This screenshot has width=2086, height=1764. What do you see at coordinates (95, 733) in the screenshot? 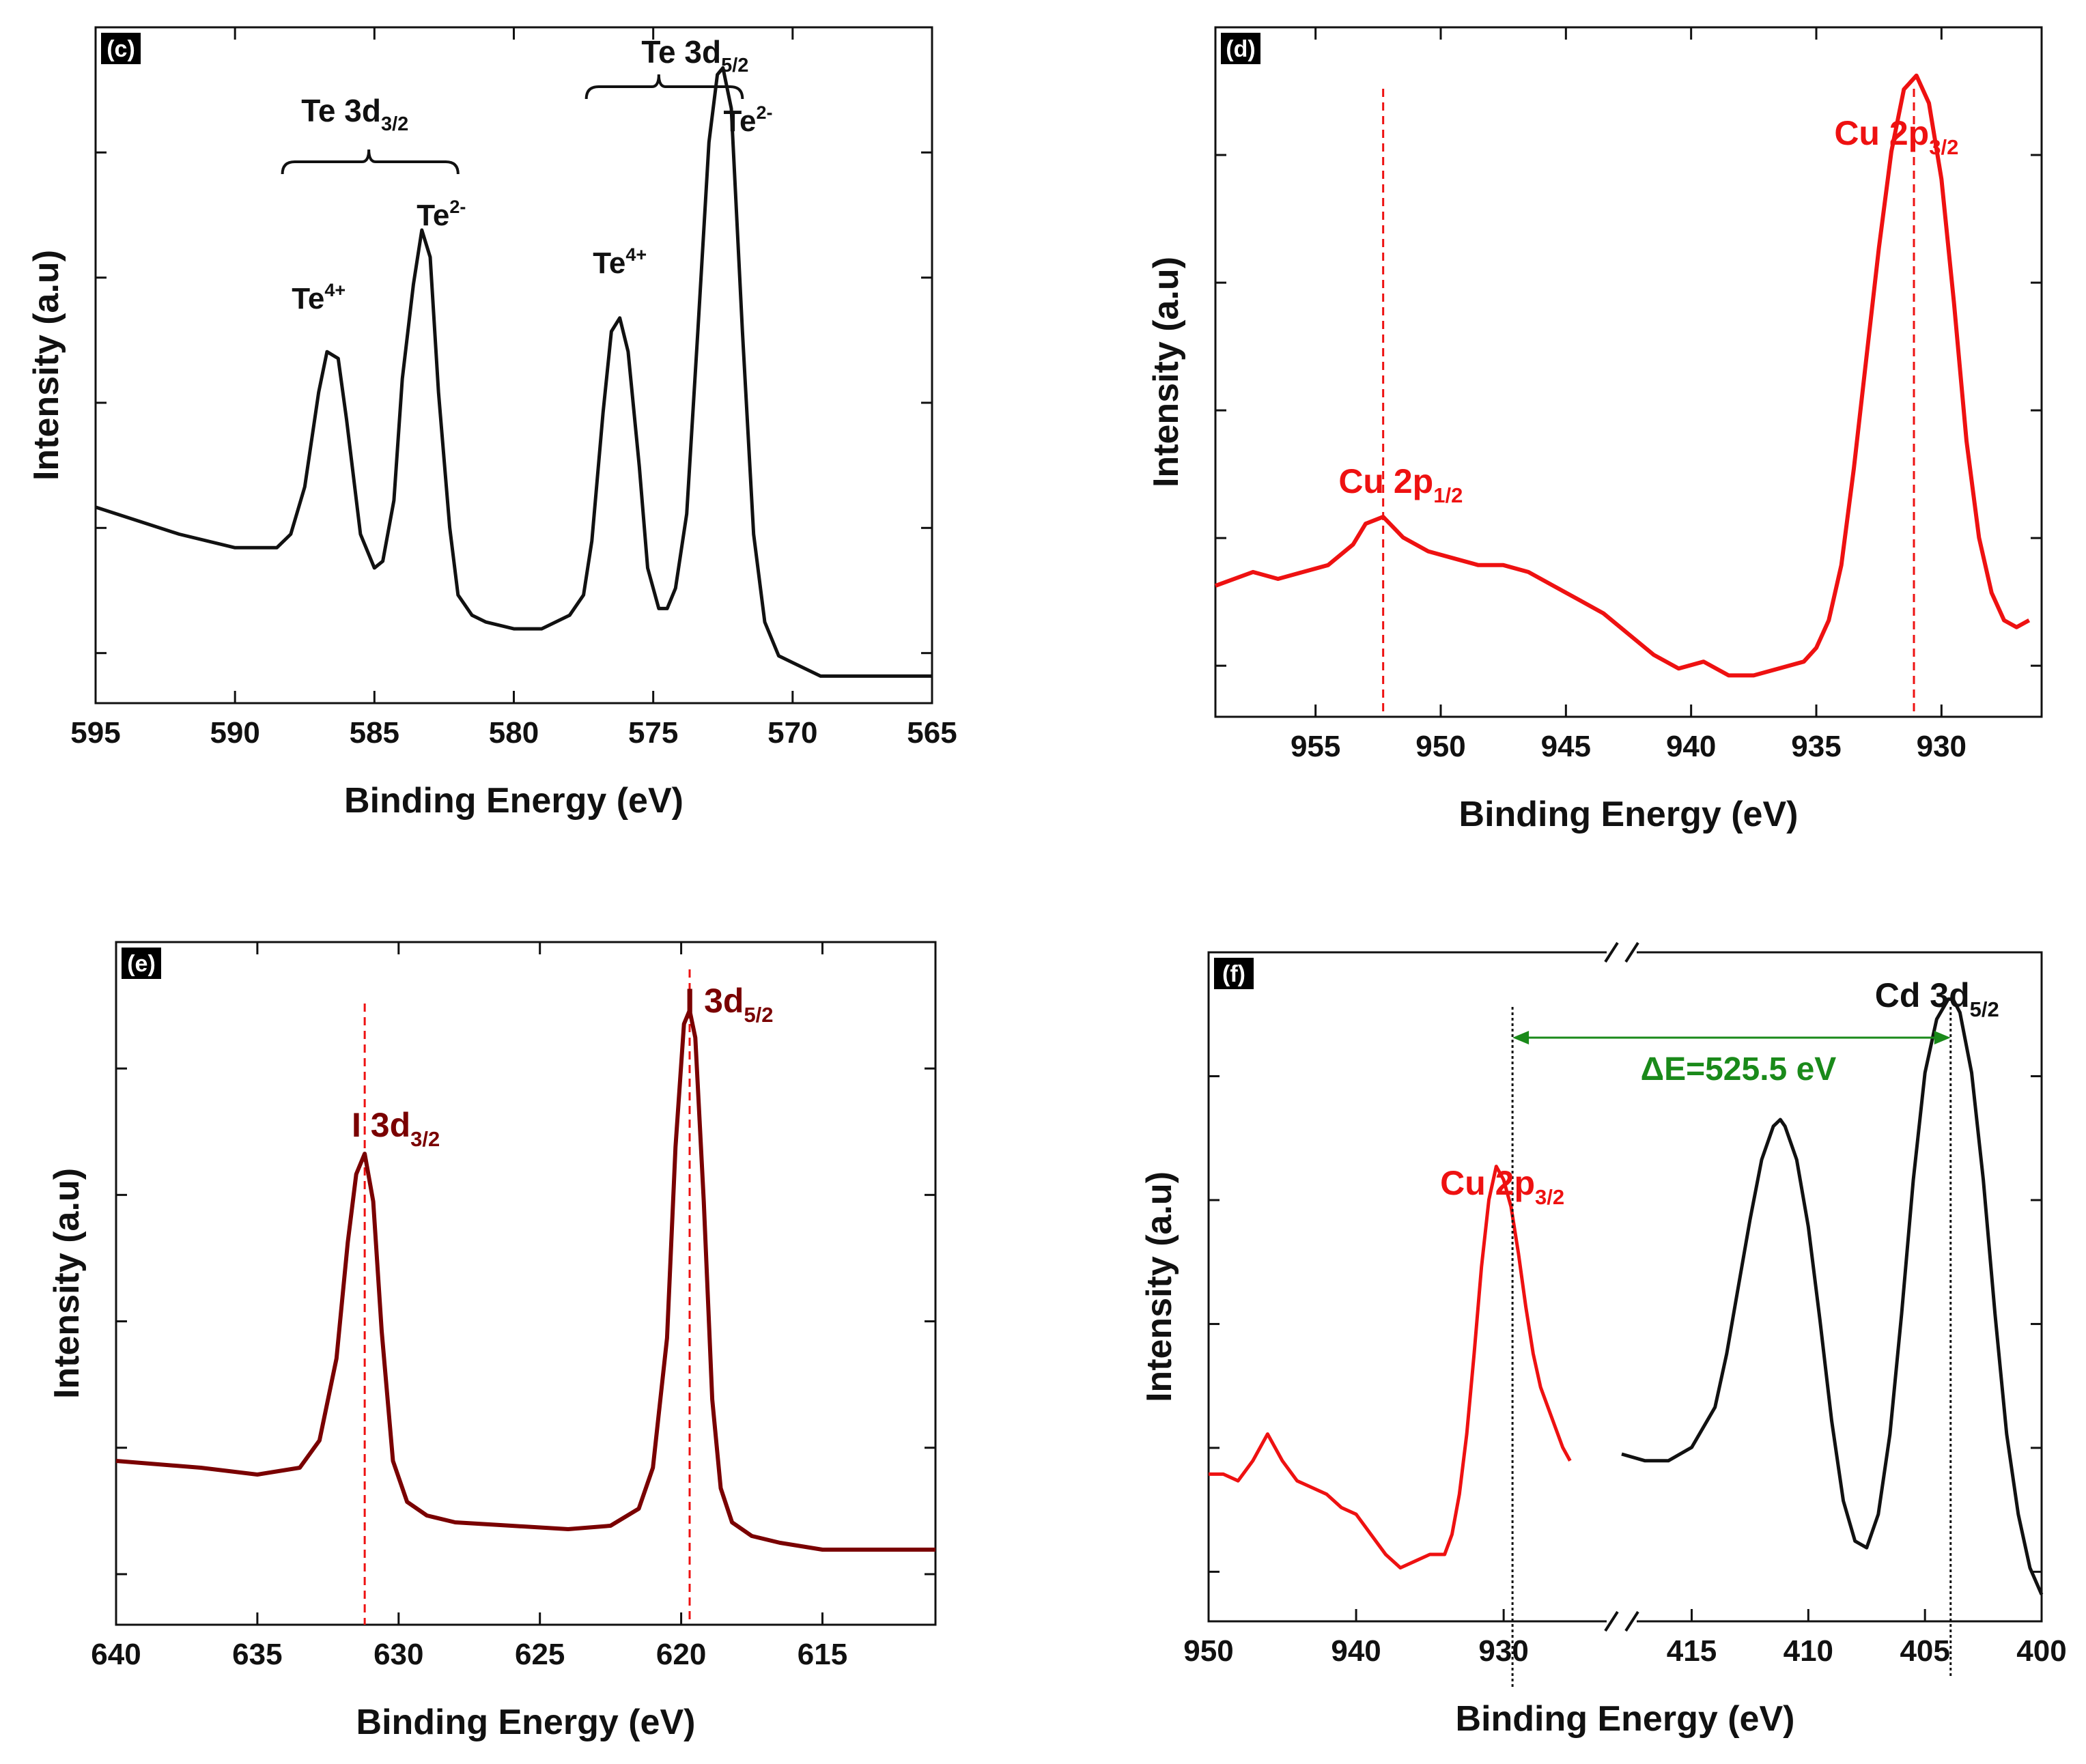
I see `x-tick-label: 595` at bounding box center [95, 733].